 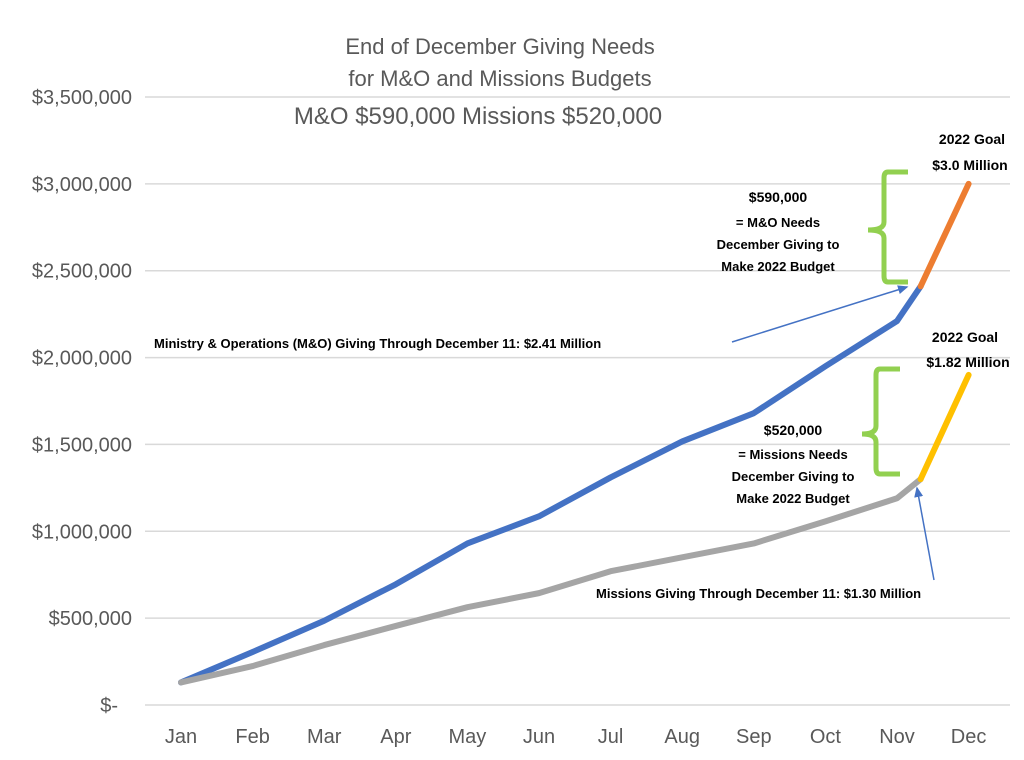 I want to click on x-tick-label: Jul, so click(x=611, y=737).